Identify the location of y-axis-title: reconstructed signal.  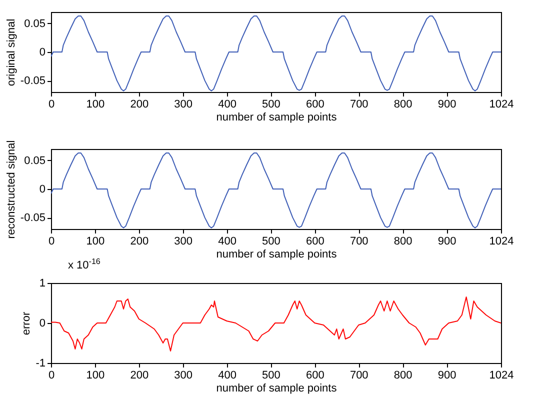
(11, 189).